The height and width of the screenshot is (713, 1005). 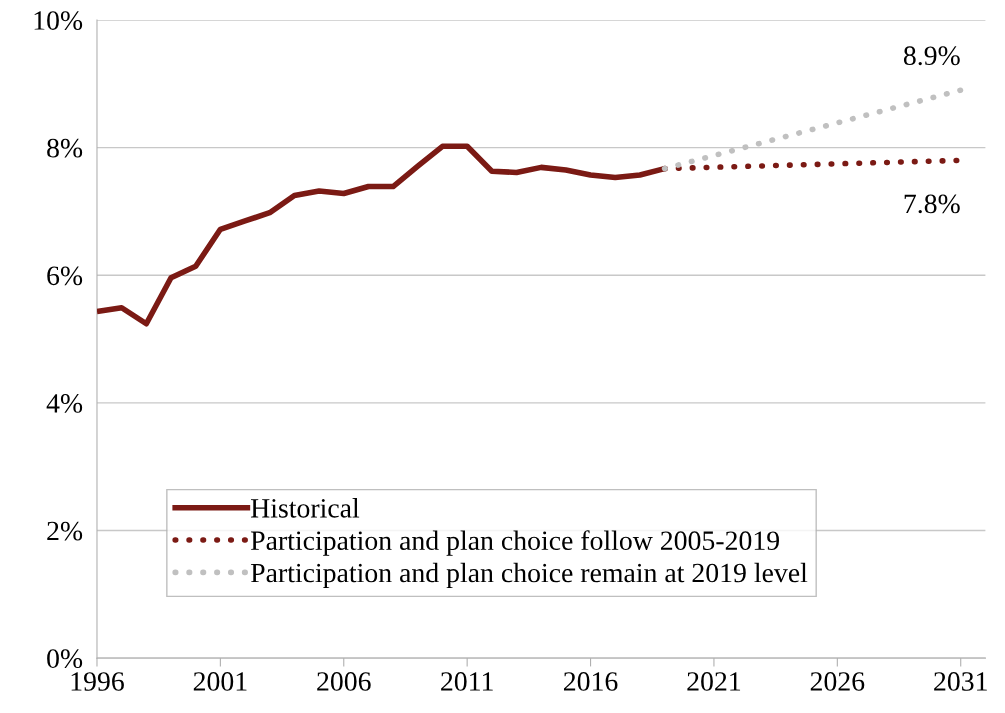 I want to click on y-tick-label: 8%, so click(x=65, y=148).